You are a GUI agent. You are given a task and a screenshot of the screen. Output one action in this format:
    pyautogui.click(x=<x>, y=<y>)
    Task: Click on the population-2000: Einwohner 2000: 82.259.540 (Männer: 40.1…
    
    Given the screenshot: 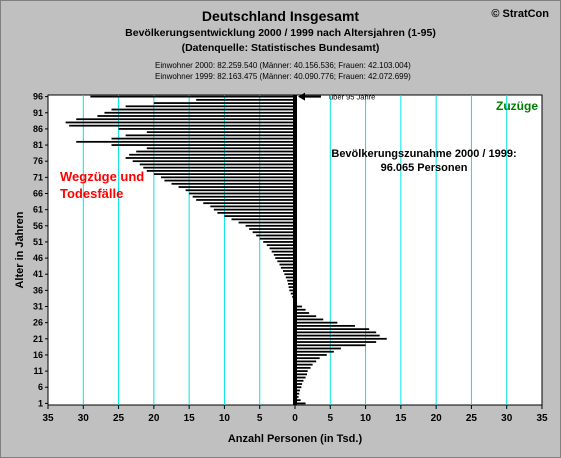 What is the action you would take?
    pyautogui.click(x=283, y=65)
    